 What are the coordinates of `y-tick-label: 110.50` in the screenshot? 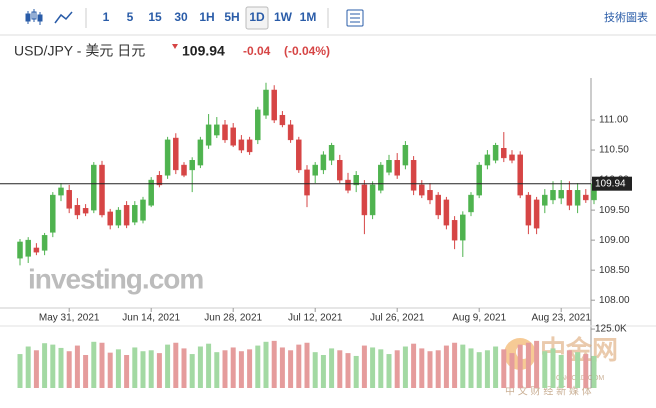 It's located at (614, 150).